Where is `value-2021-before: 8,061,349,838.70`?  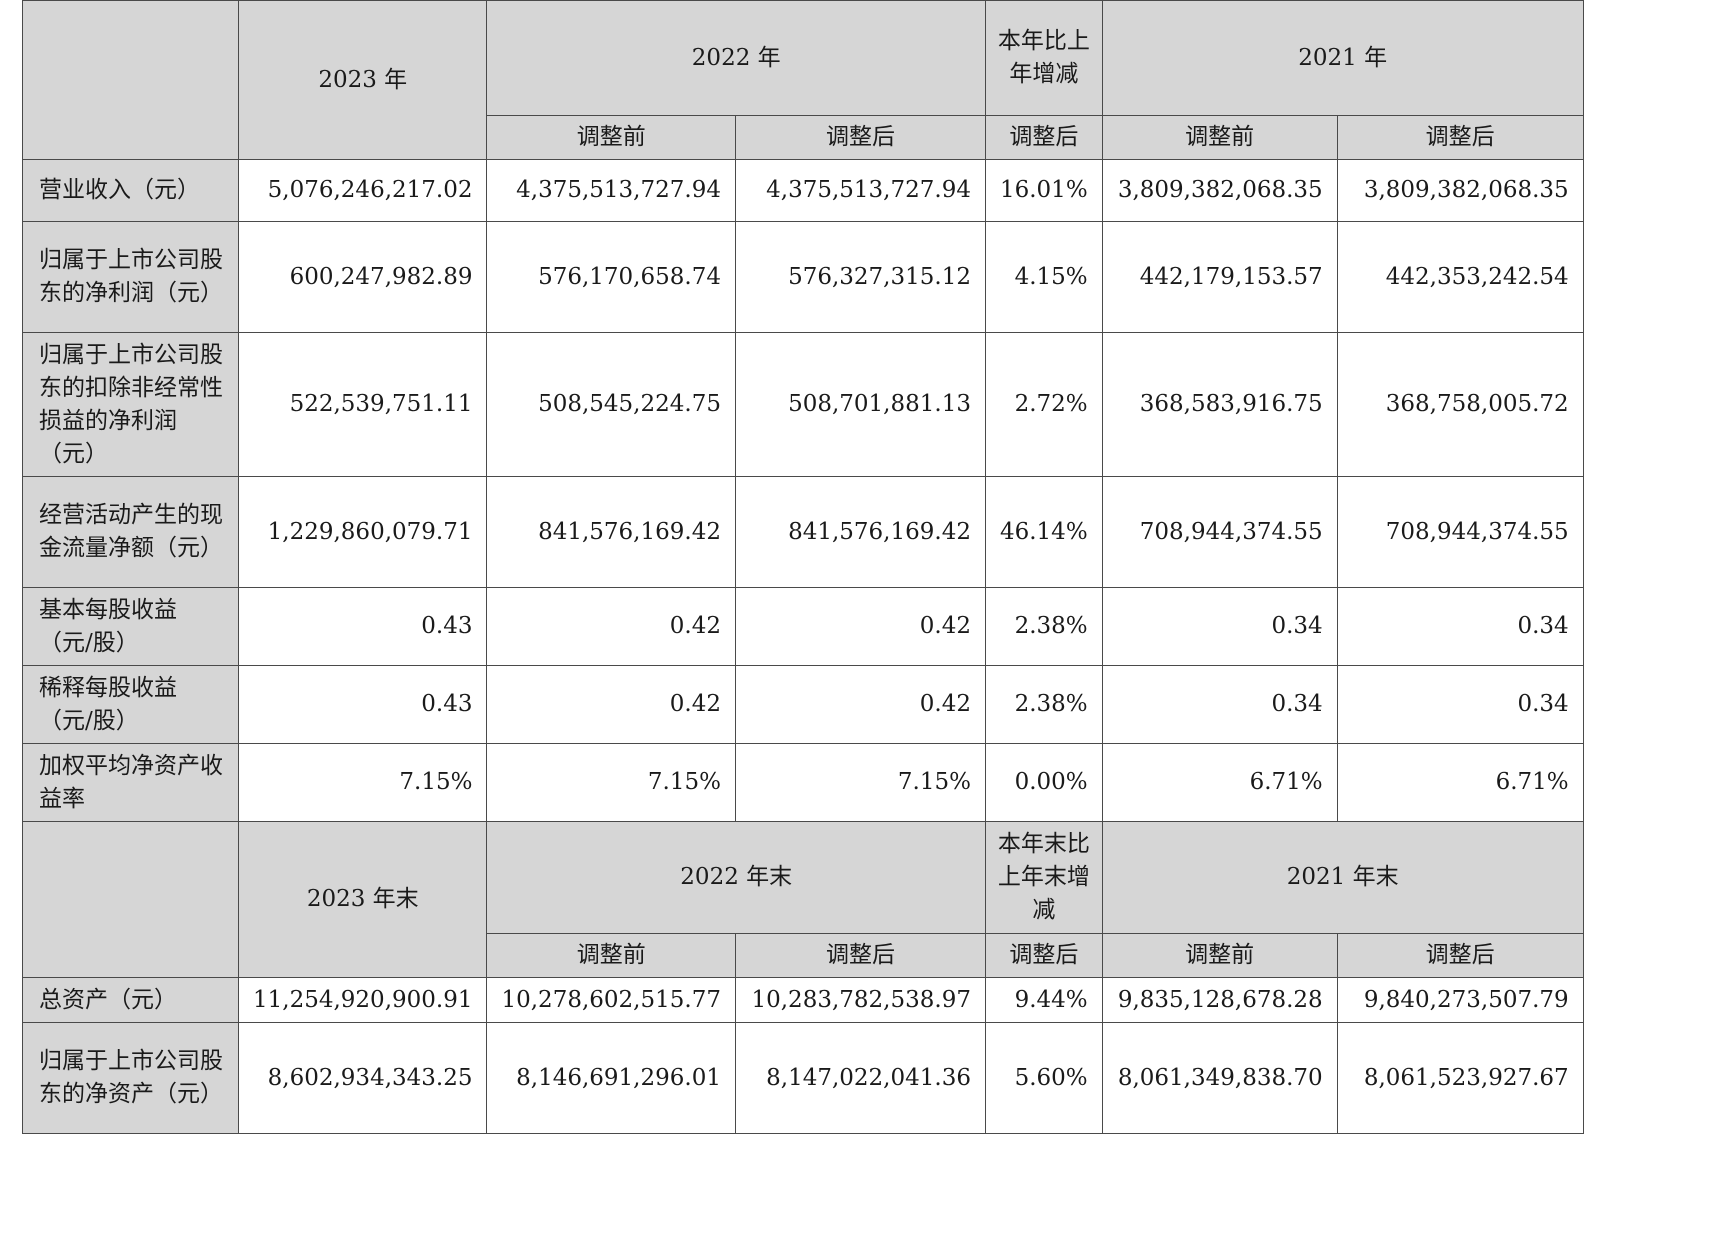
value-2021-before: 8,061,349,838.70 is located at coordinates (1219, 1078).